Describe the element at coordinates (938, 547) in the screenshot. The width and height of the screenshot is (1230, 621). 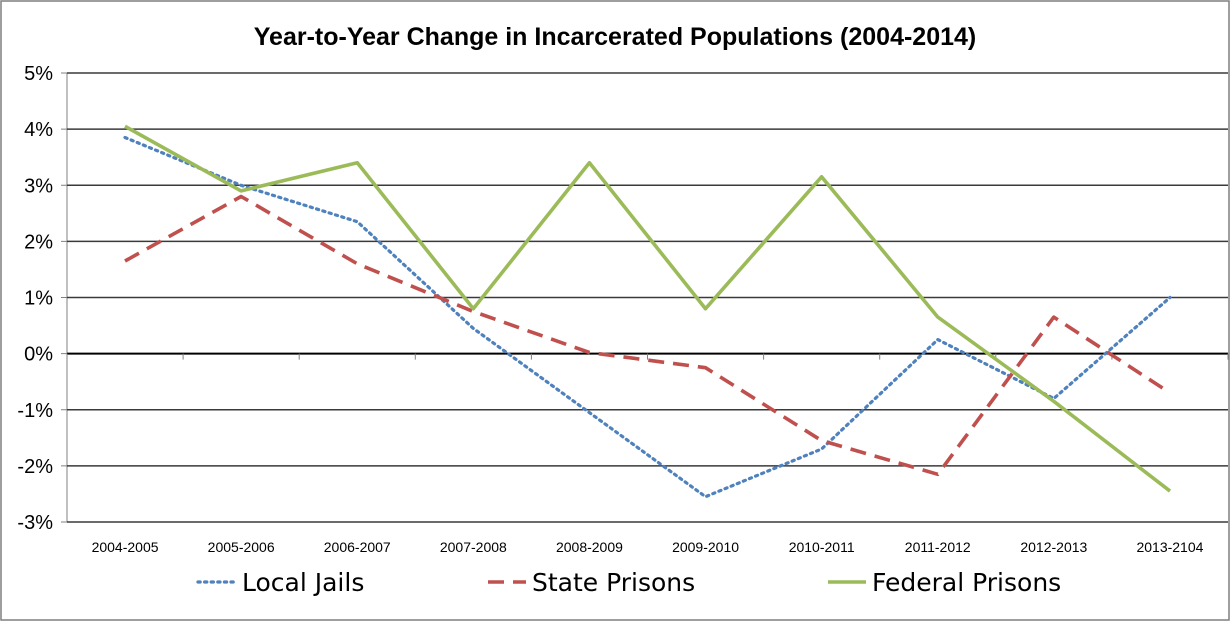
I see `x-tick-label: 2011-2012` at that location.